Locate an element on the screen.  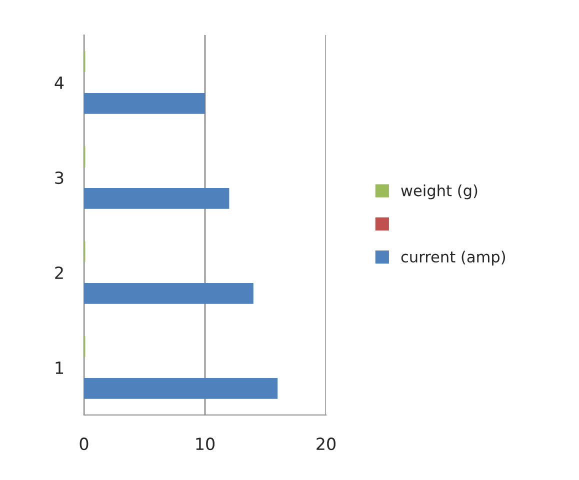
x-tick-label: 10 is located at coordinates (205, 444).